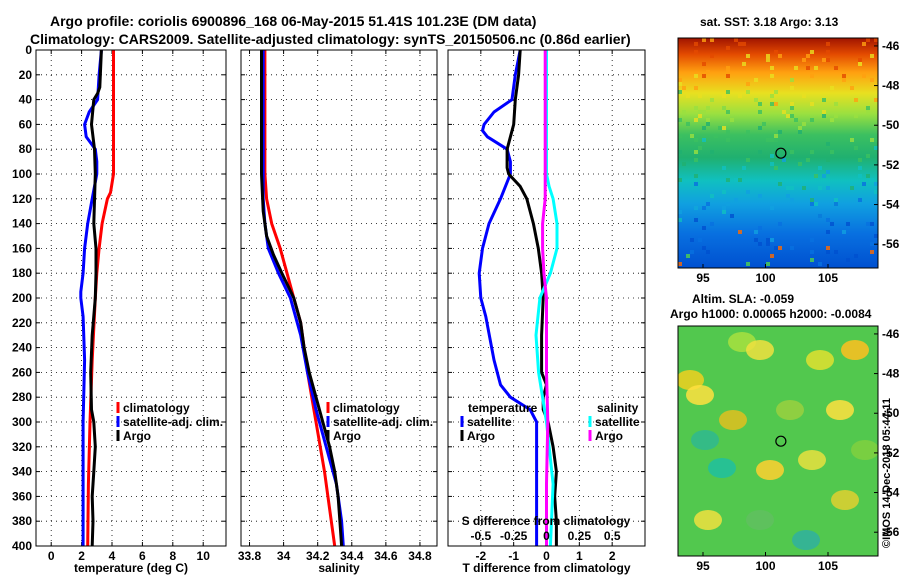  I want to click on argo-position-marker, so click(781, 153).